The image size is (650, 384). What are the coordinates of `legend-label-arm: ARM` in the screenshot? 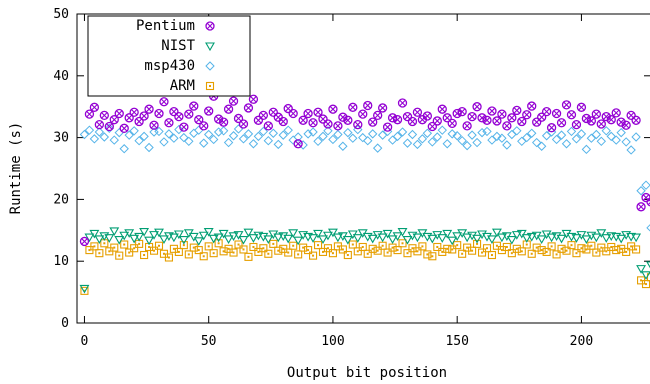 It's located at (182, 86).